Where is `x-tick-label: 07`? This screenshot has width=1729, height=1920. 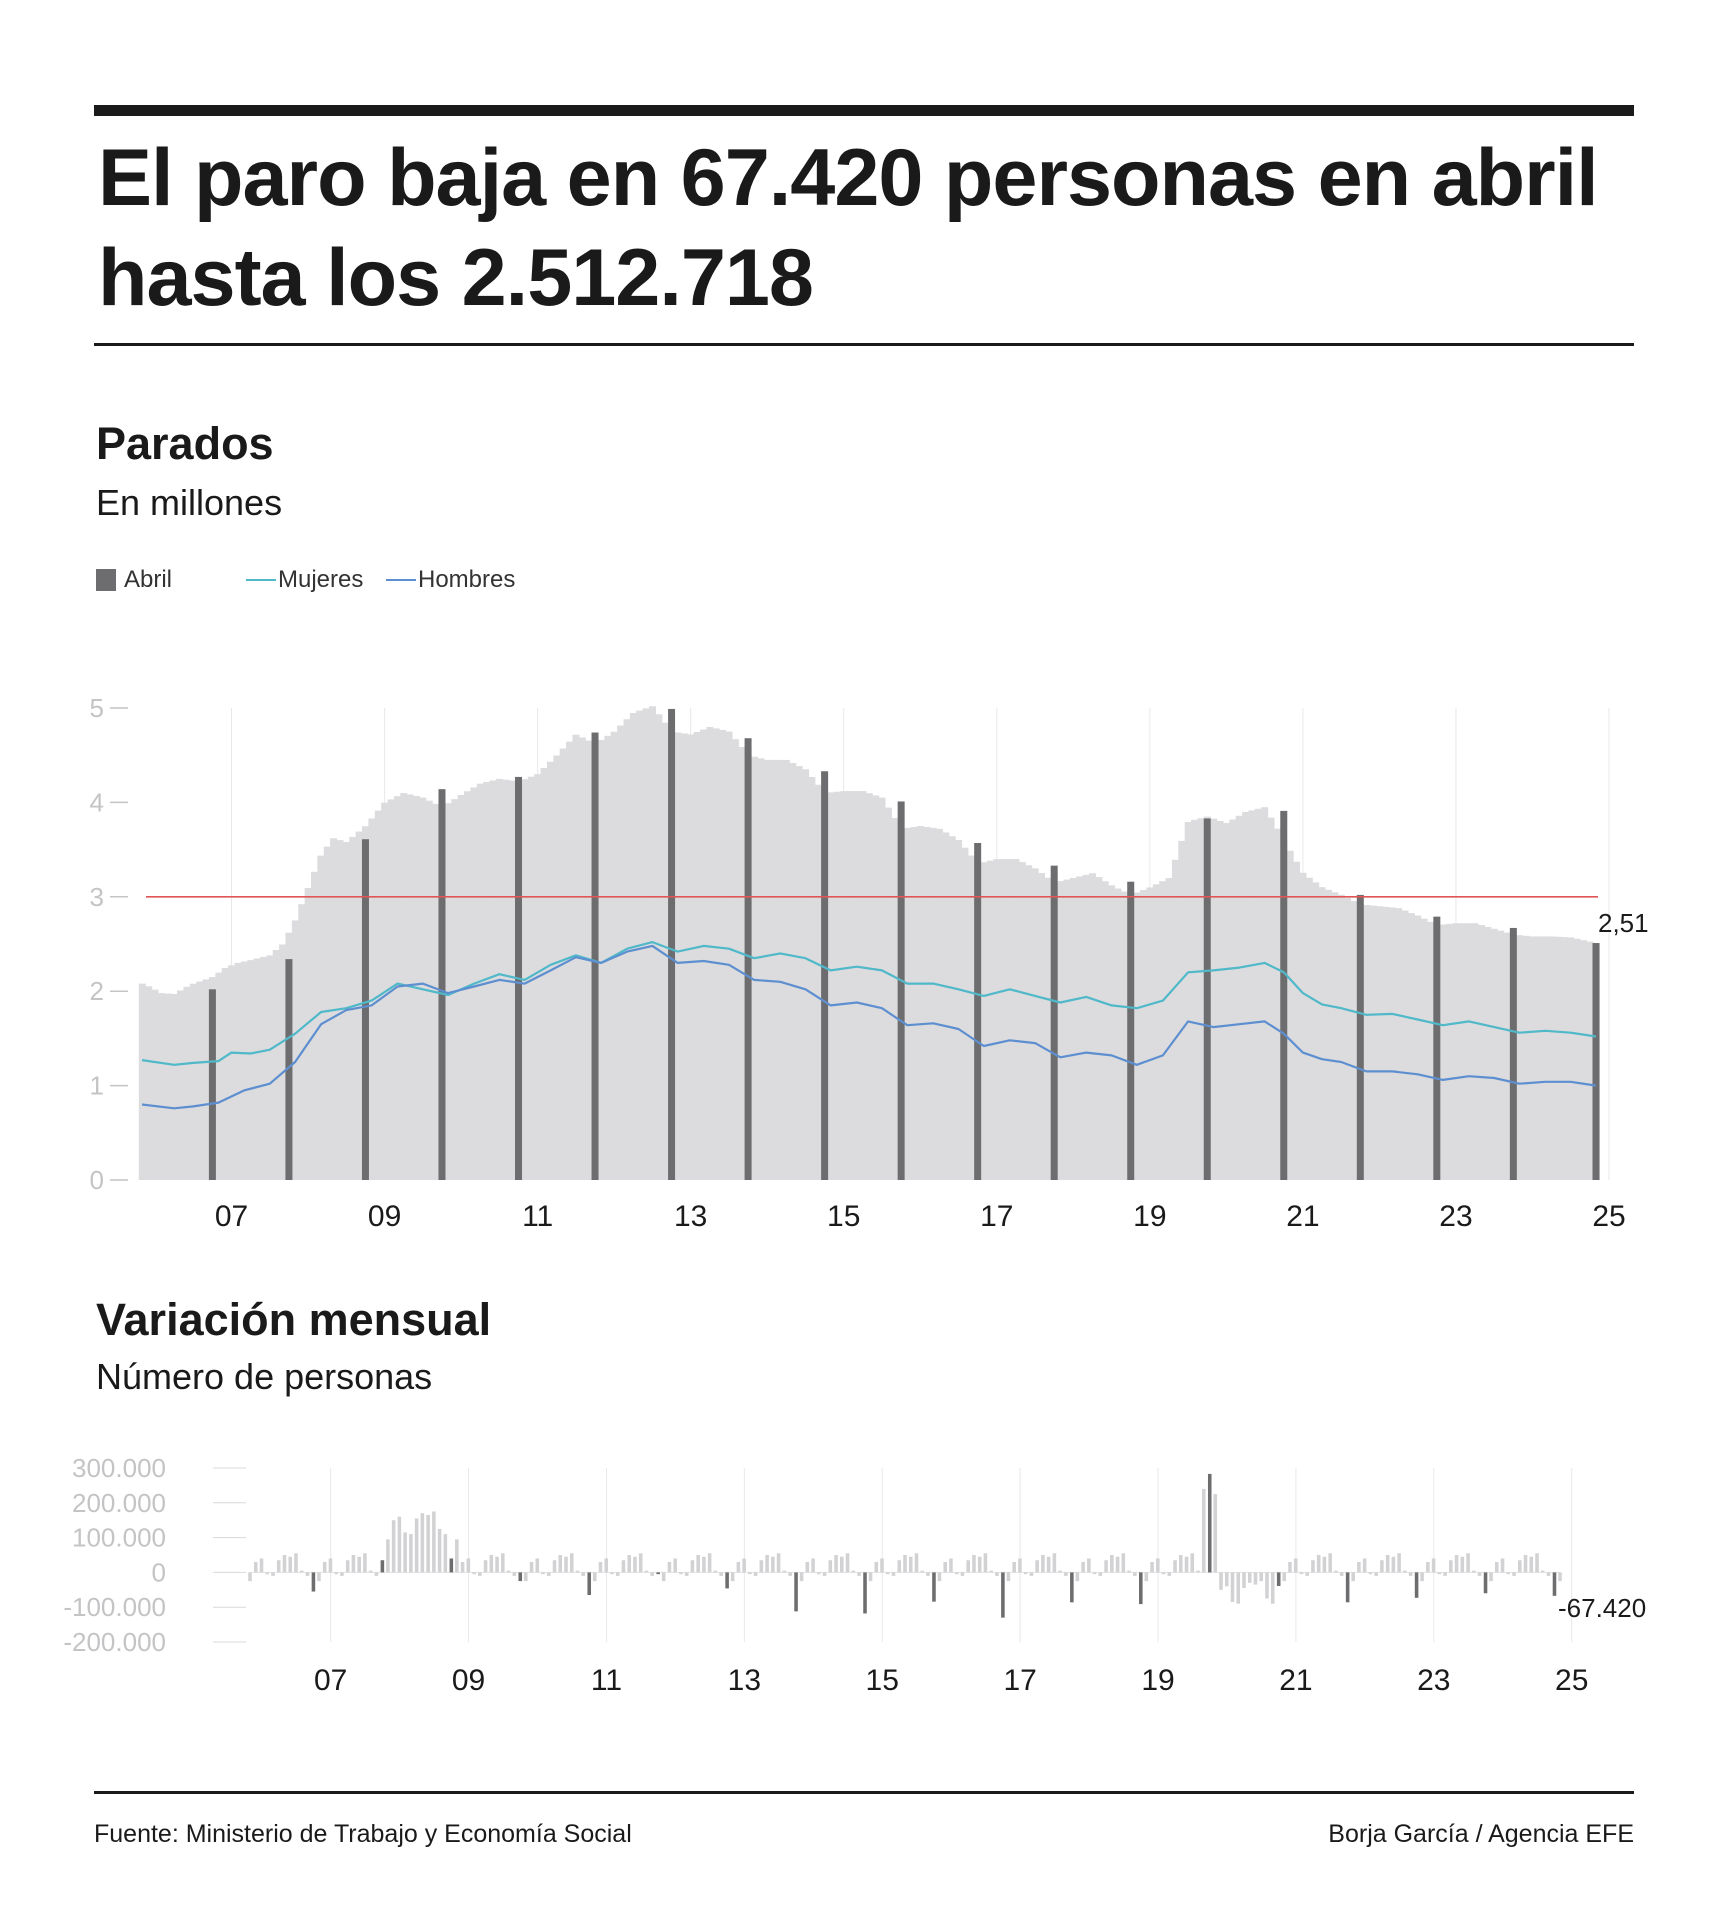
x-tick-label: 07 is located at coordinates (330, 1680).